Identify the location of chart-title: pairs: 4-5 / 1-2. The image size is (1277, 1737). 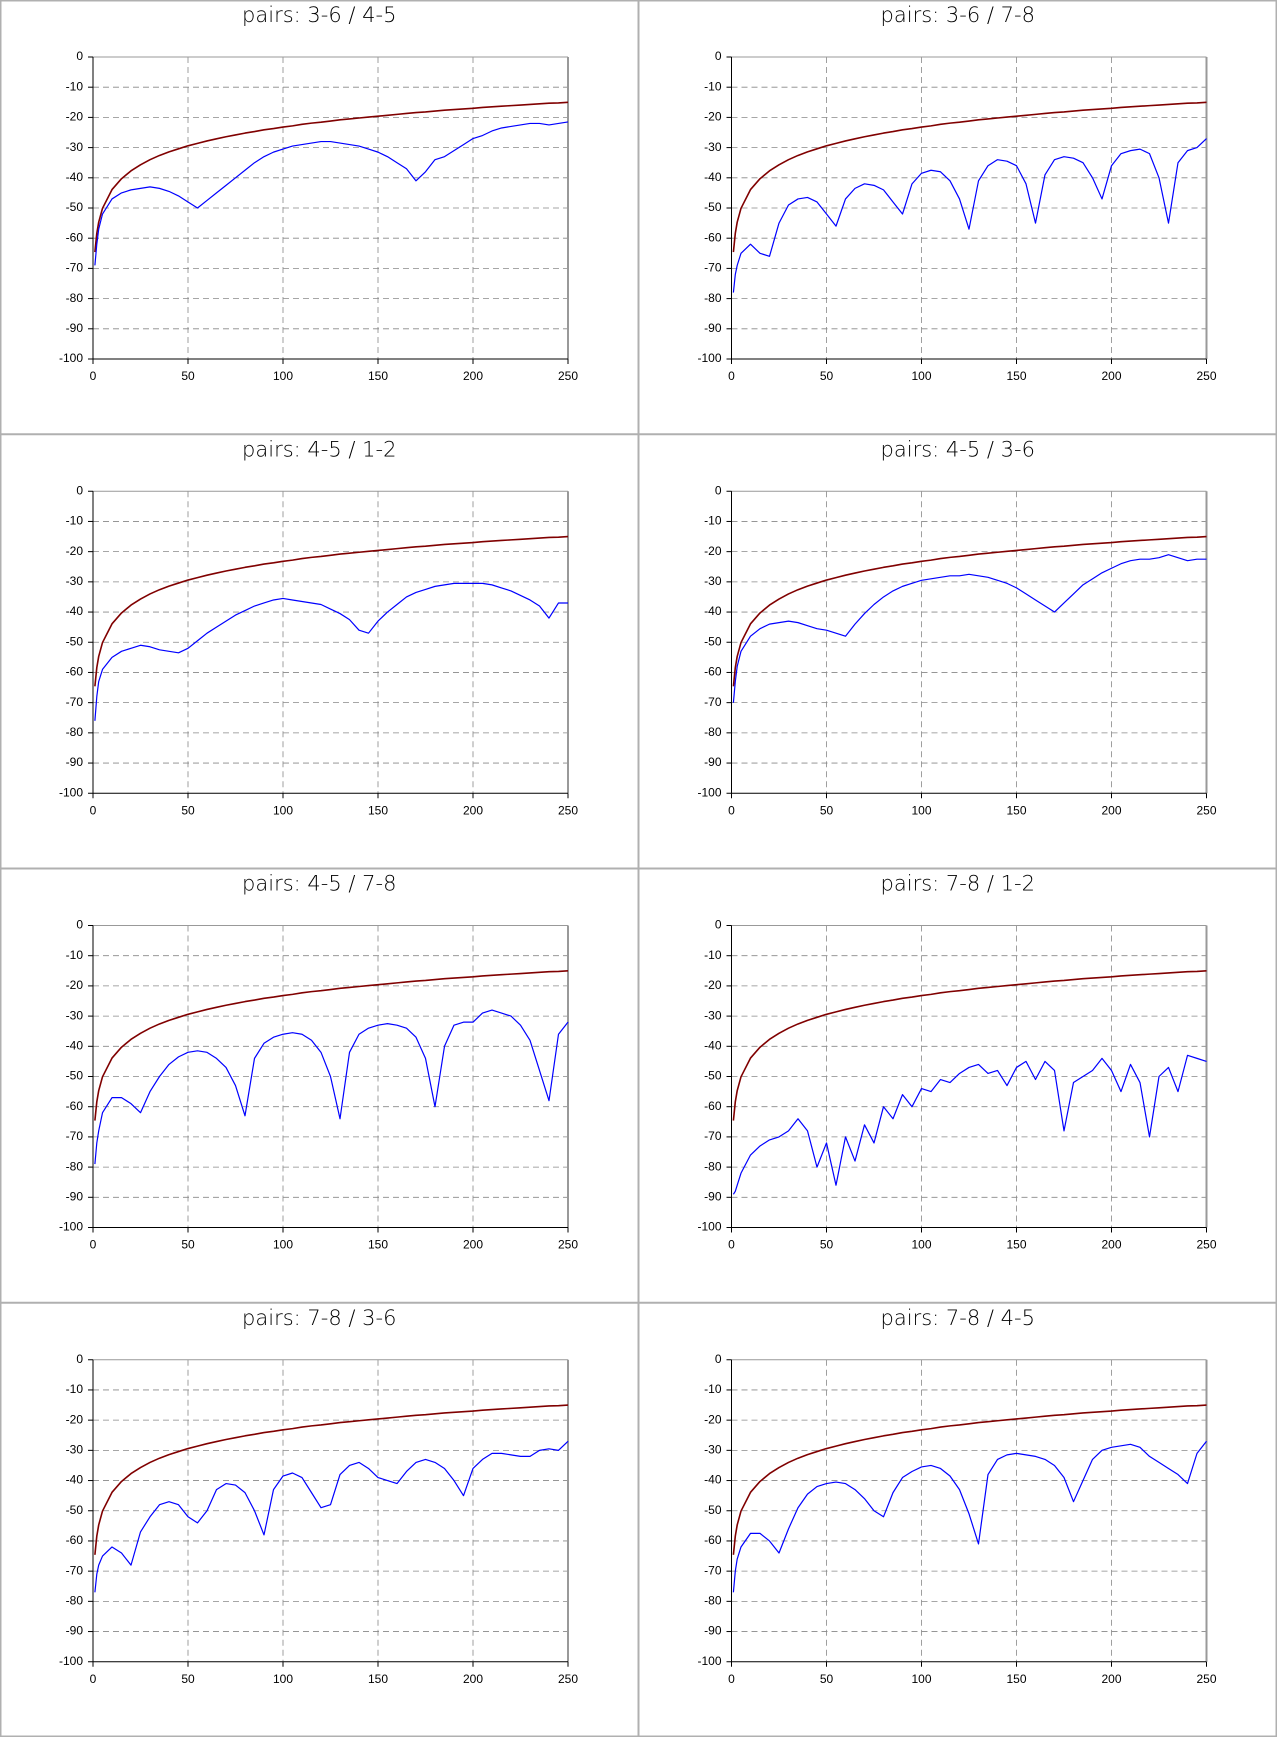
(319, 449).